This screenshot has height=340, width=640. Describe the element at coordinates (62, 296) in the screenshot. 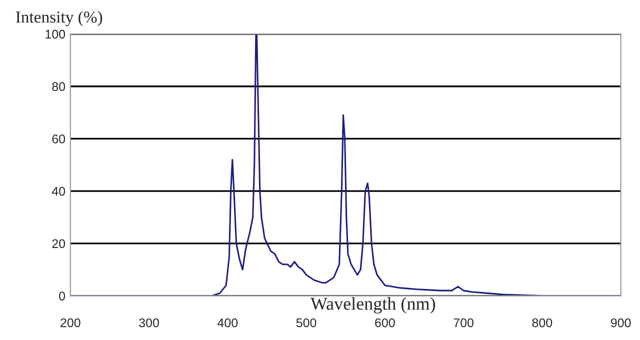

I see `y-tick-label: 0` at that location.